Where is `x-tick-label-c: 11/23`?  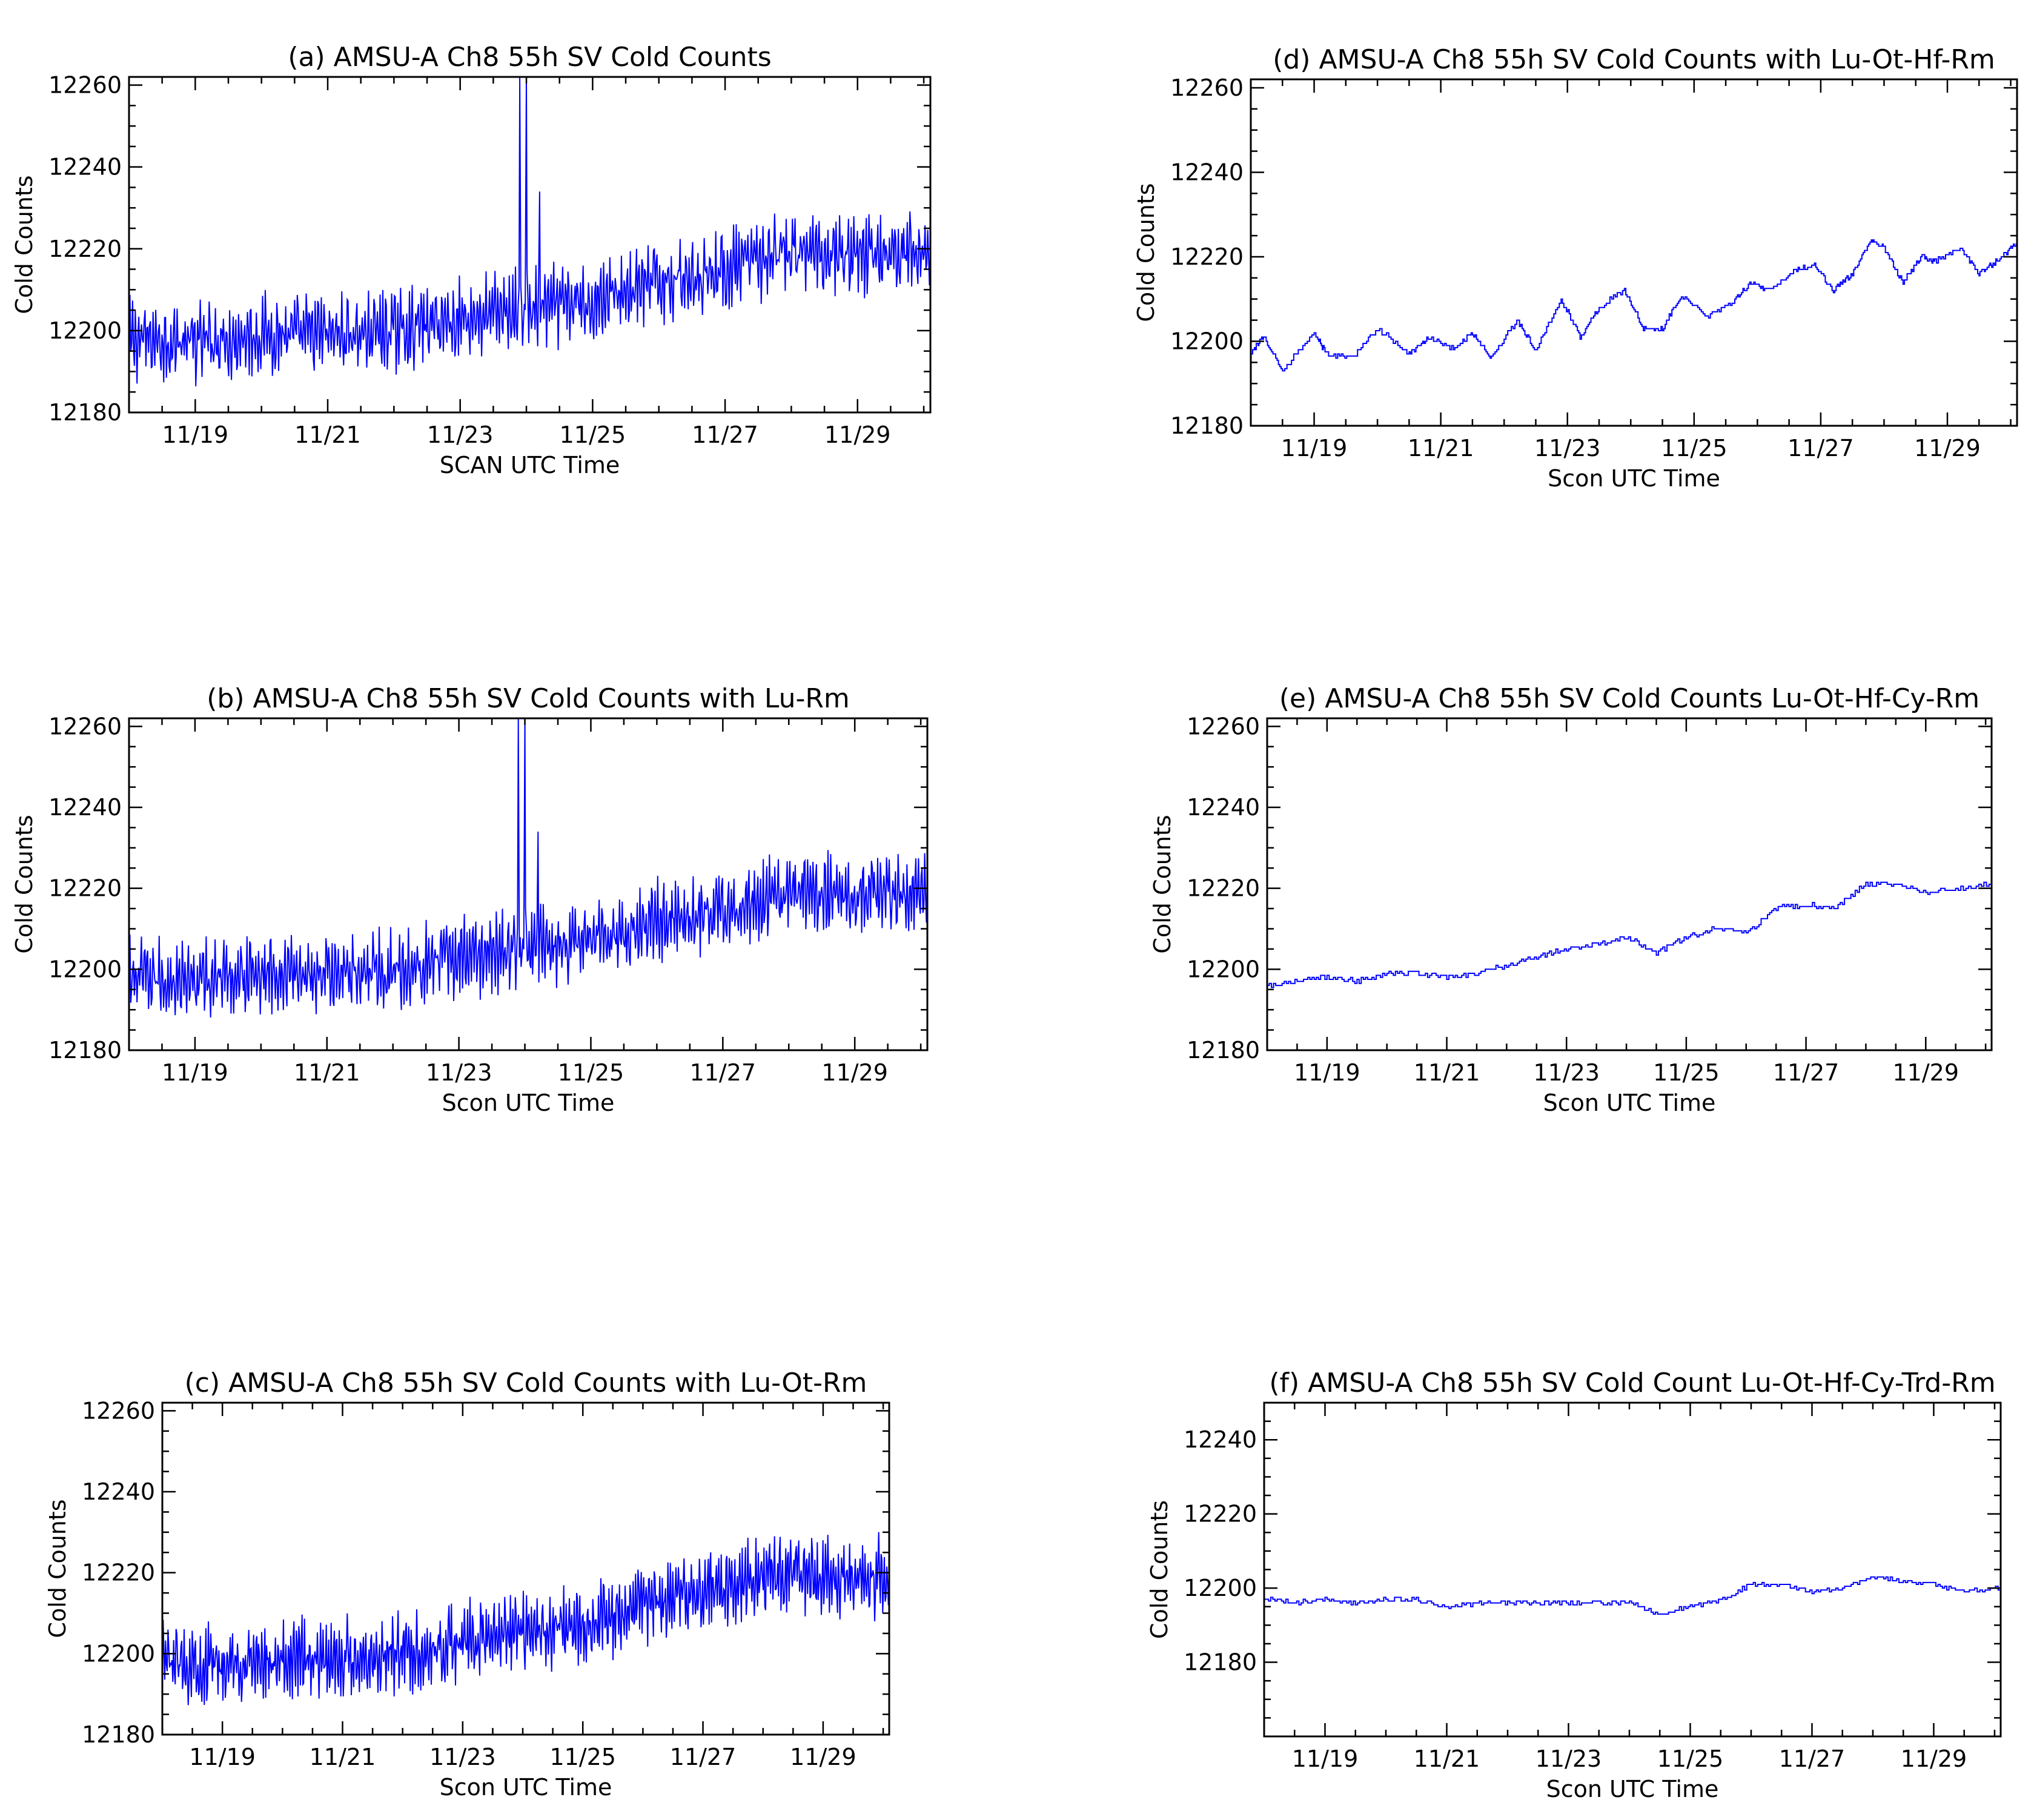
x-tick-label-c: 11/23 is located at coordinates (462, 1757).